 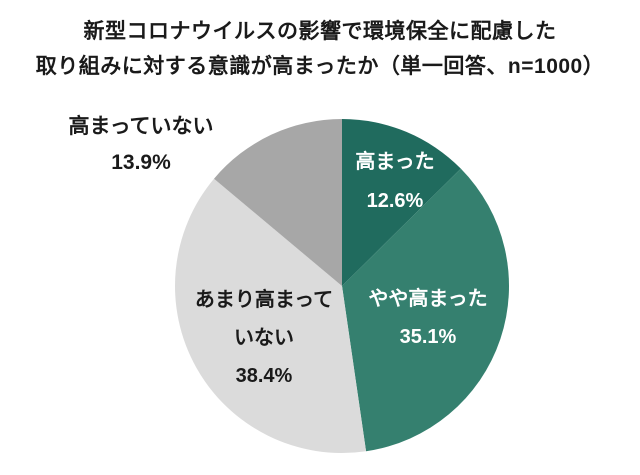 What do you see at coordinates (427, 318) in the screenshot?
I see `pie-label-yaya-takamatta: やや高まった 35.1%` at bounding box center [427, 318].